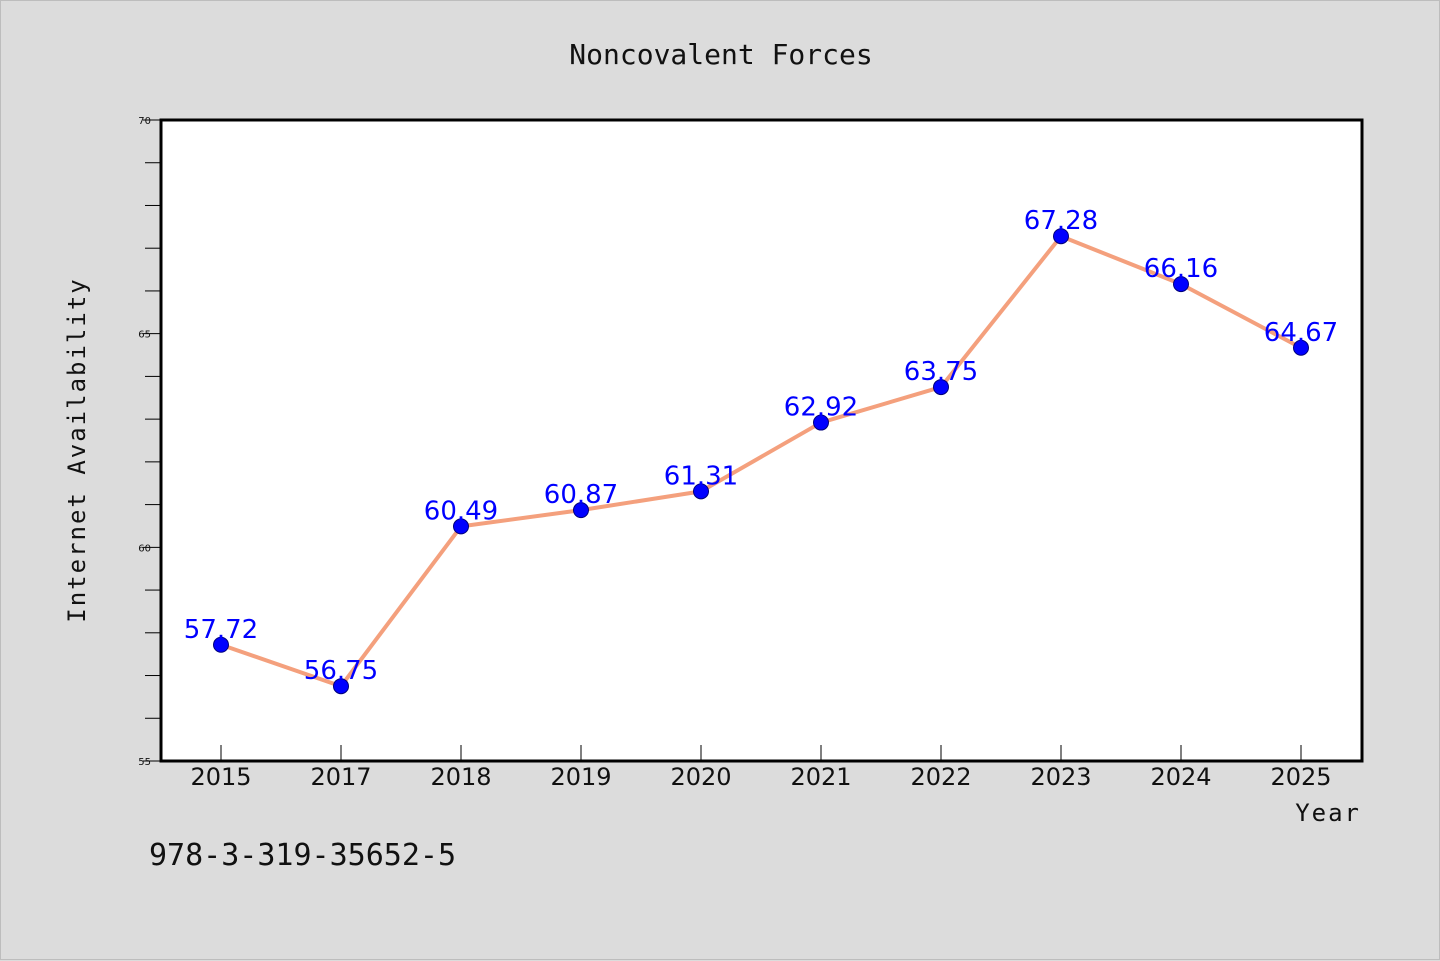  Describe the element at coordinates (149, 442) in the screenshot. I see `y-axis-ticks: 55 60 65 70` at that location.